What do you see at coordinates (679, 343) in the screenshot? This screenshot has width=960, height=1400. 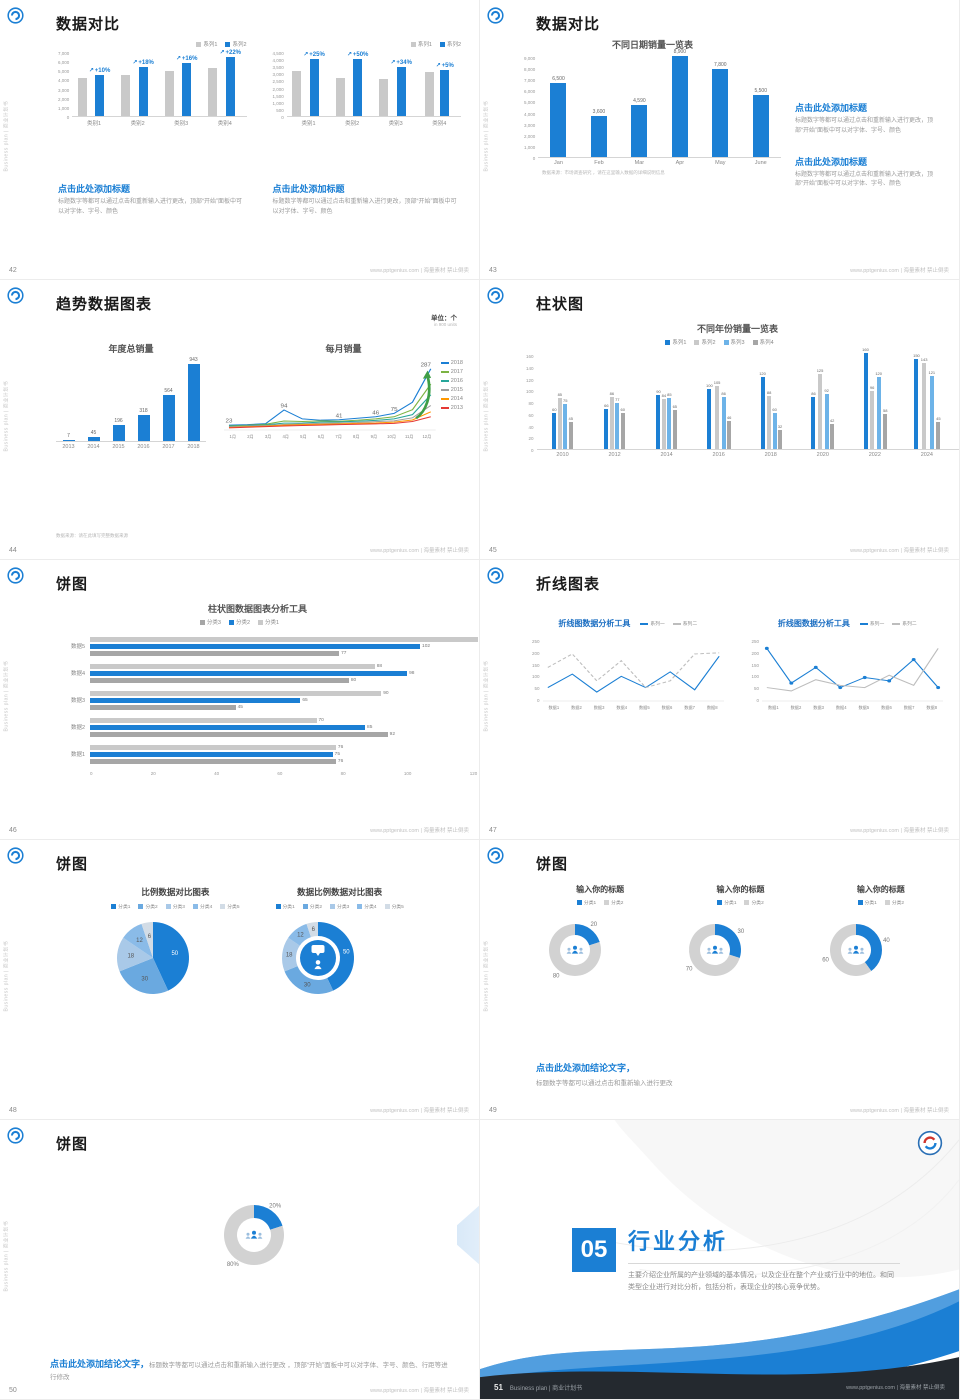 I see `legend-label: 系列1` at bounding box center [679, 343].